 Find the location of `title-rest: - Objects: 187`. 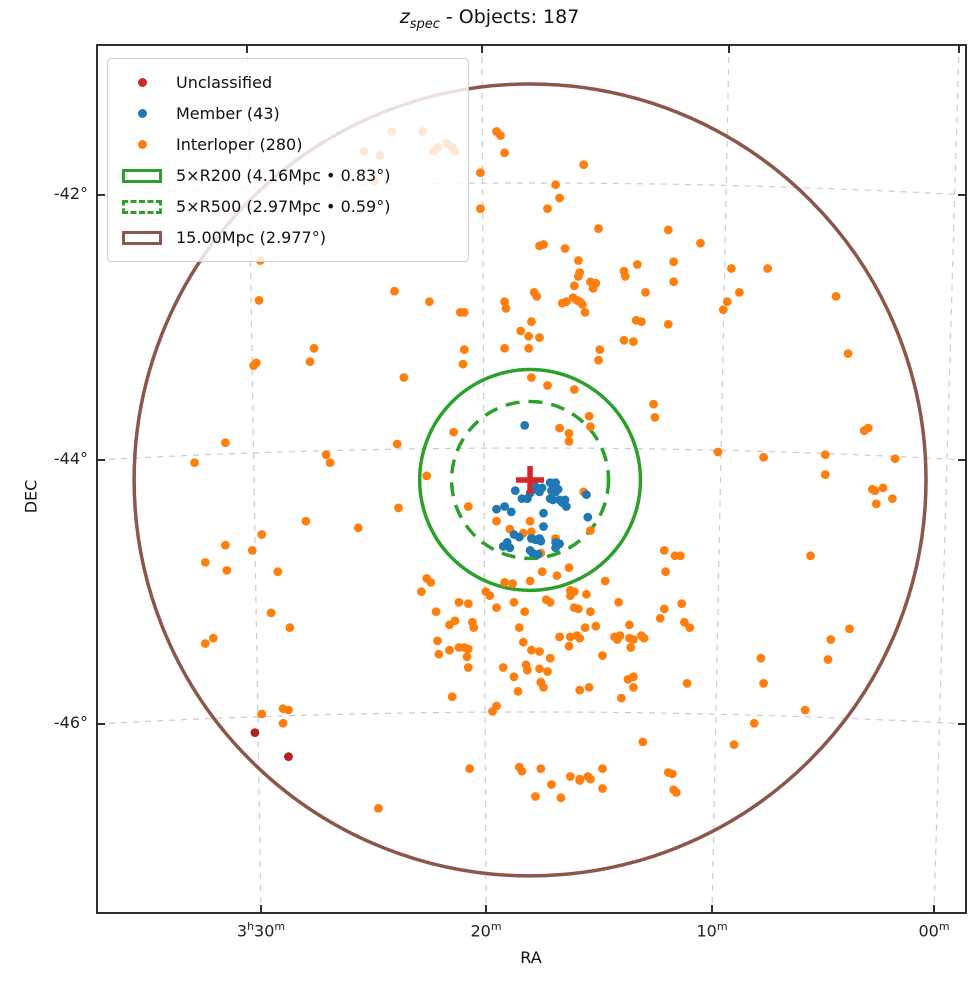

title-rest: - Objects: 187 is located at coordinates (509, 17).